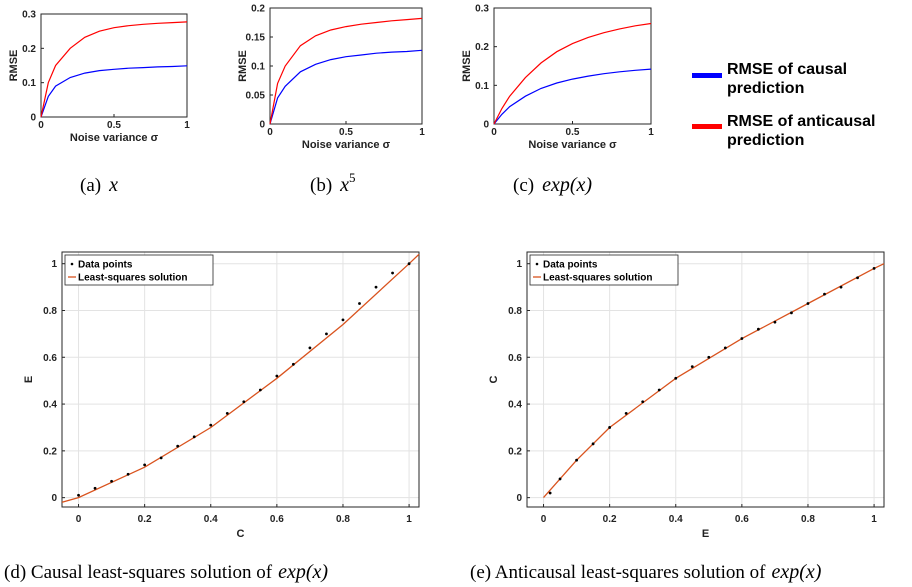 This screenshot has width=912, height=587. What do you see at coordinates (241, 534) in the screenshot?
I see `x-axis-label: C` at bounding box center [241, 534].